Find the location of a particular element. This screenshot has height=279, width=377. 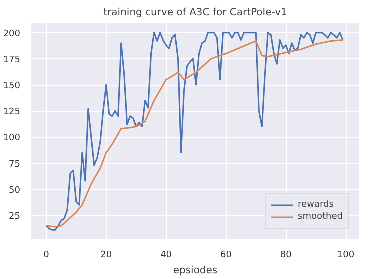

legend-label: rewards is located at coordinates (316, 205).